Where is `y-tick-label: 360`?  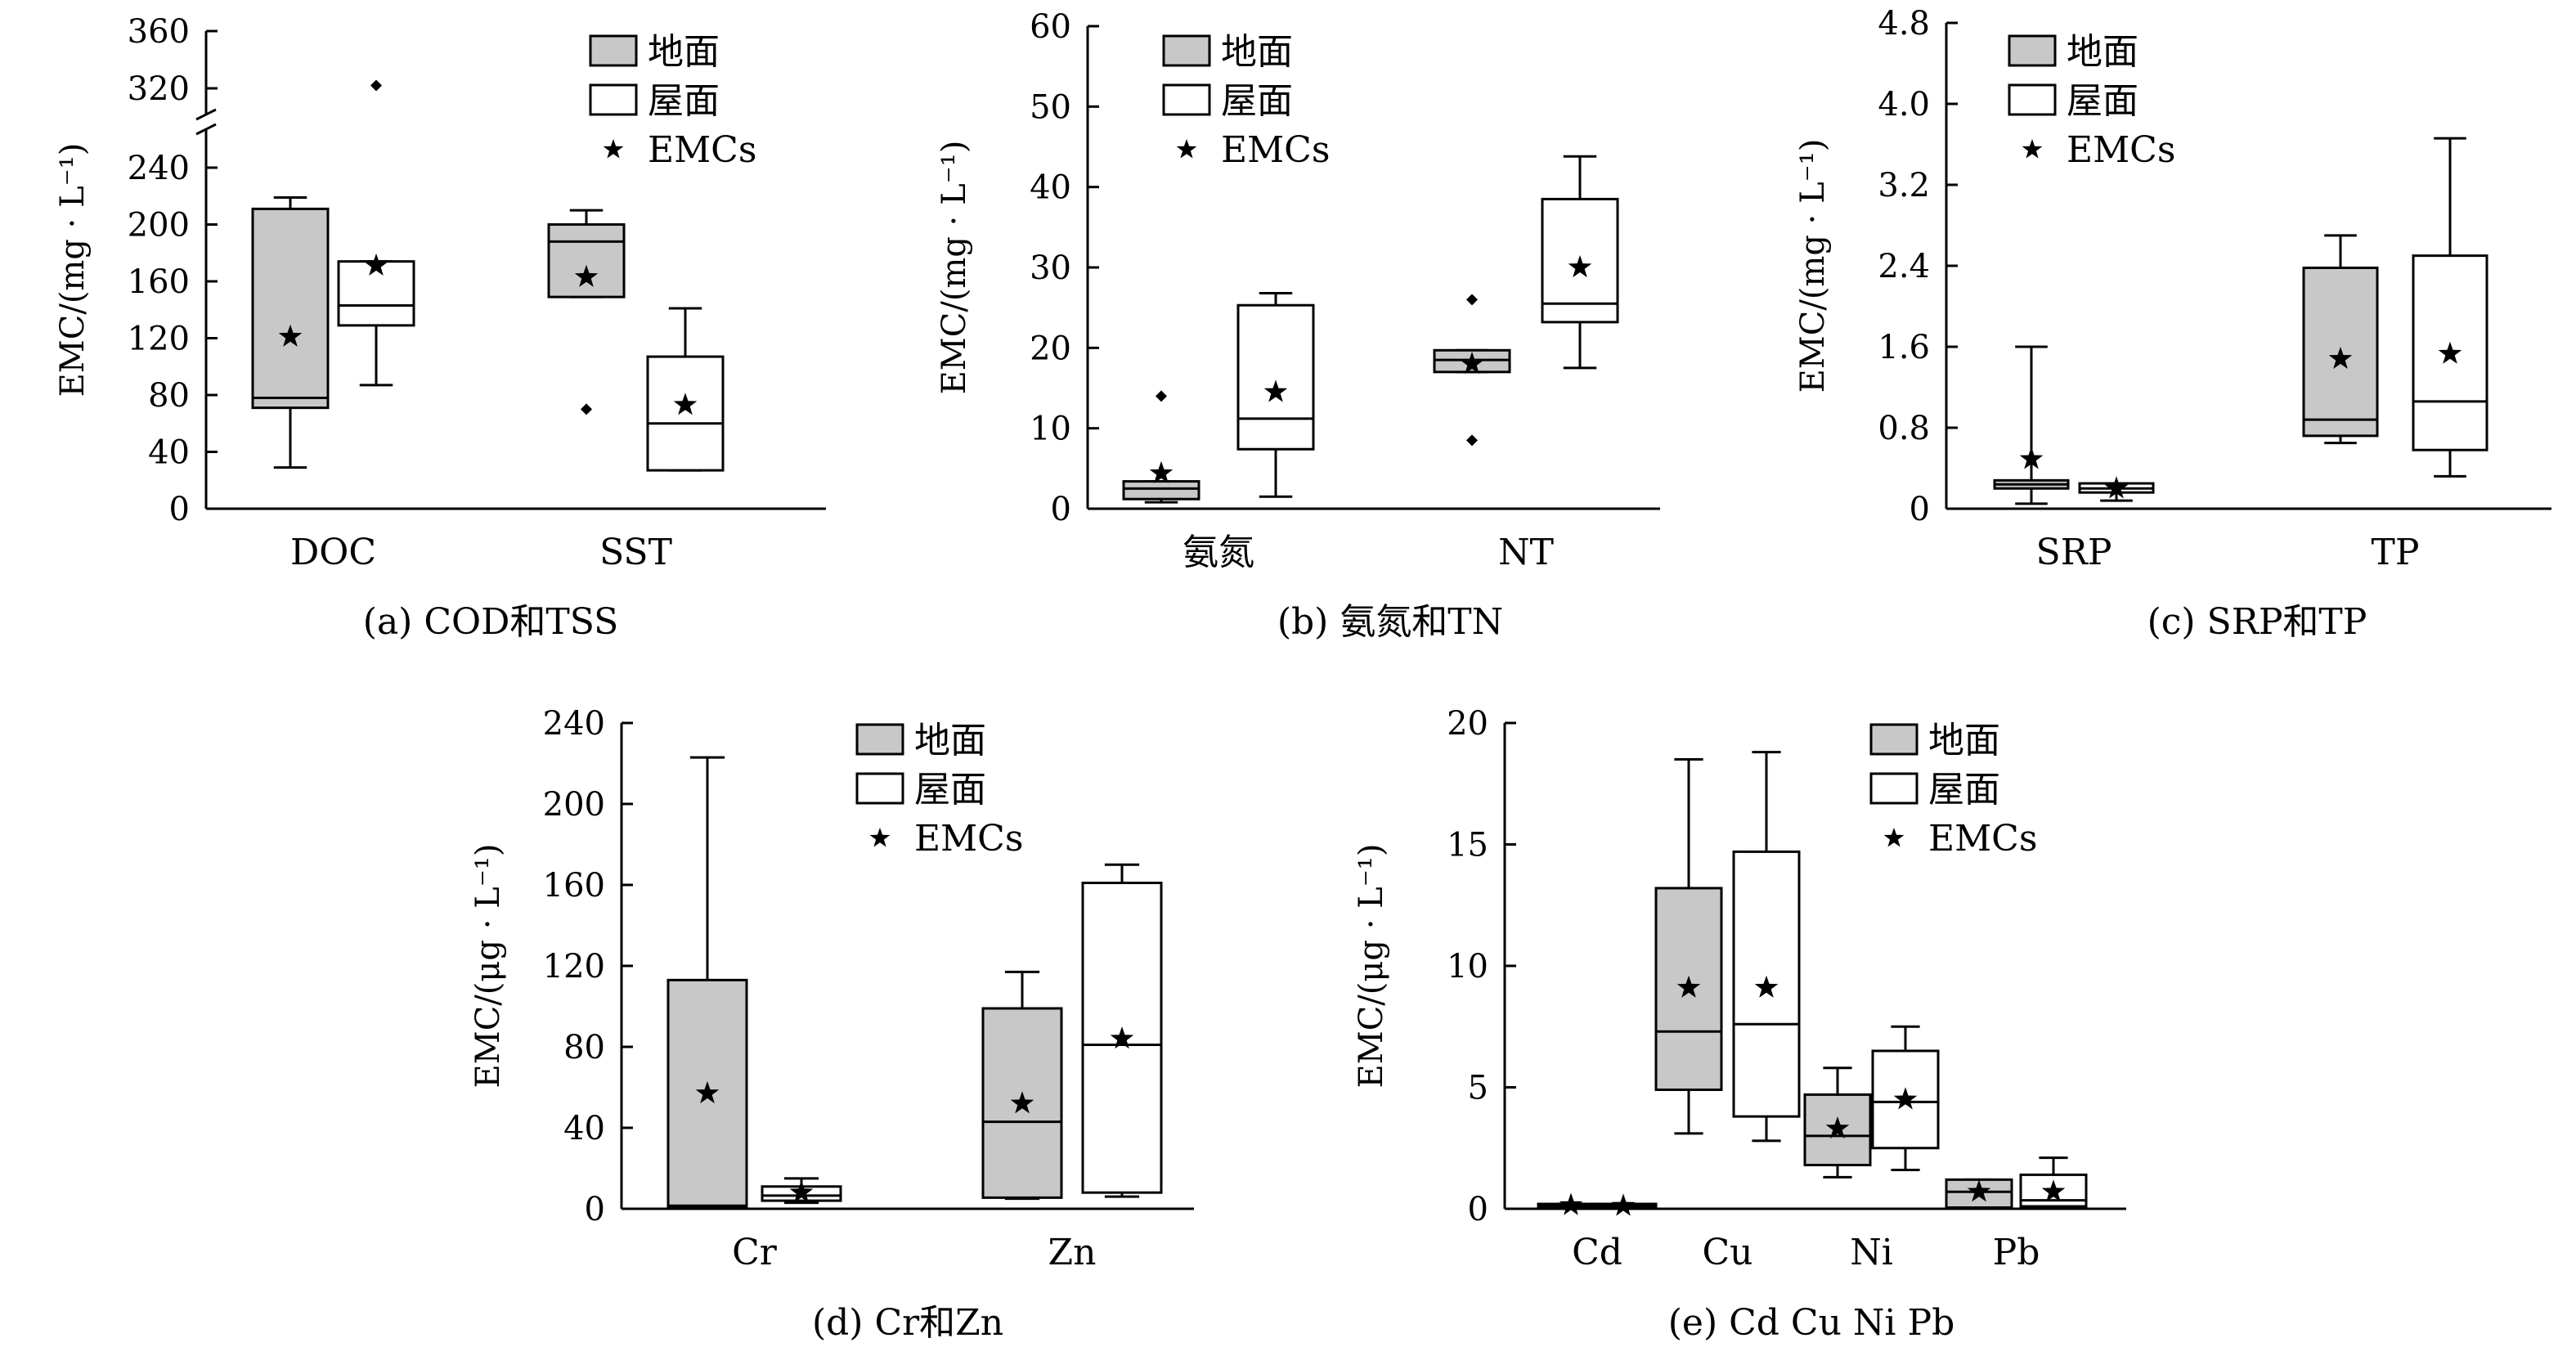
y-tick-label: 360 is located at coordinates (159, 32).